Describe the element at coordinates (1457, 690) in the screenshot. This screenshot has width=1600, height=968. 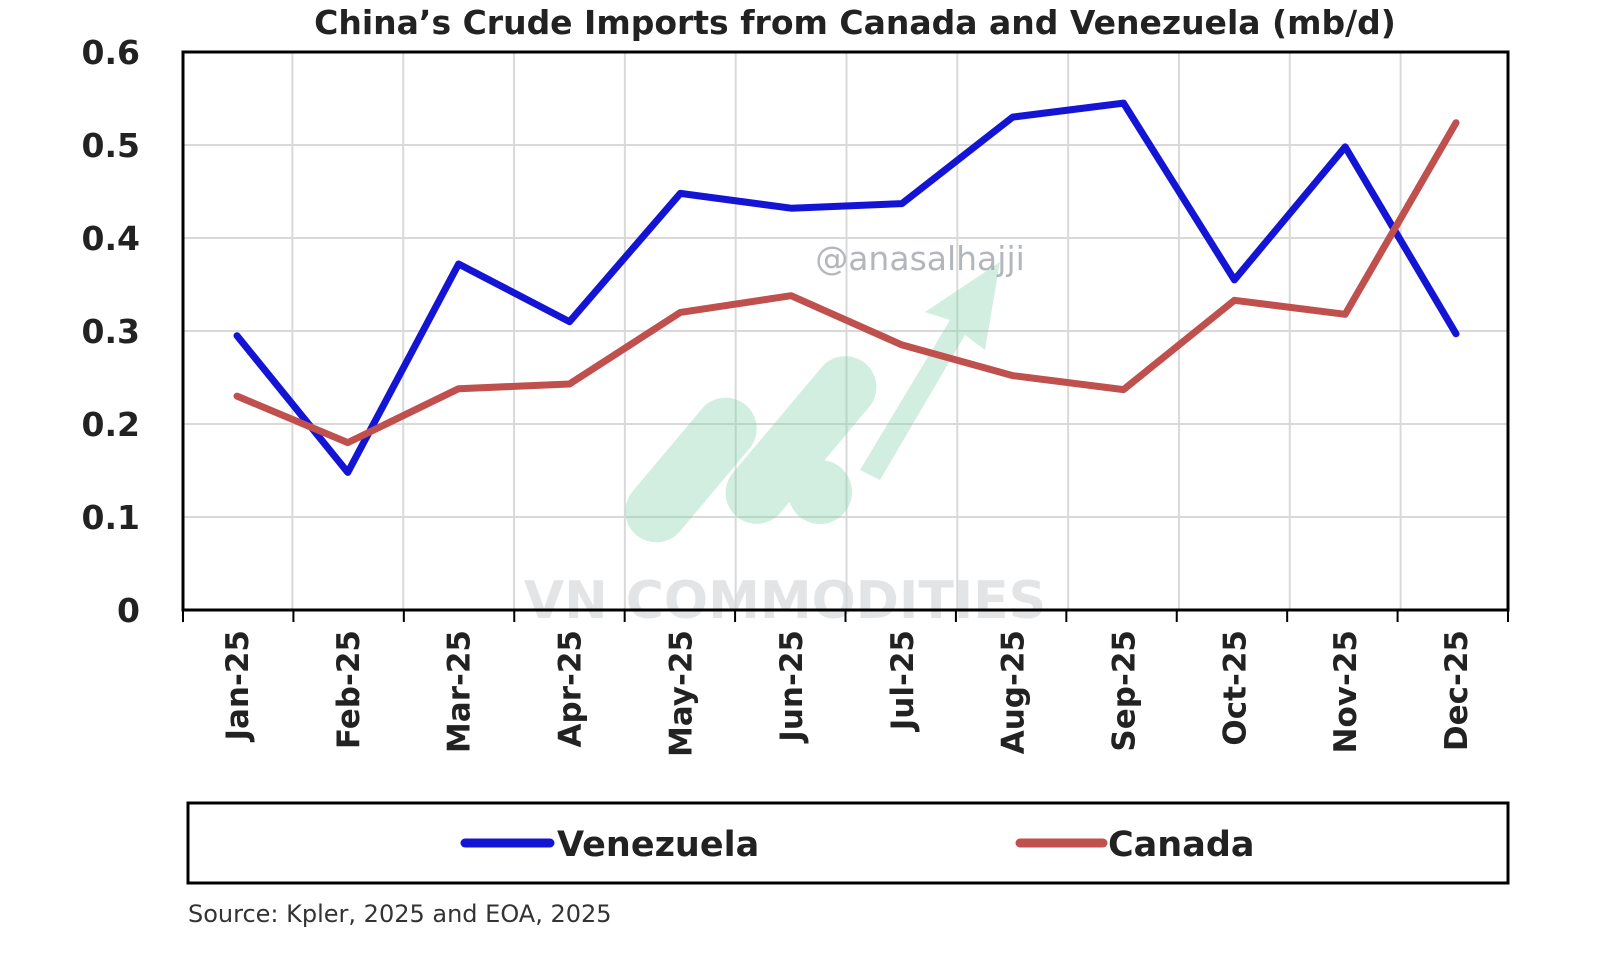
I see `x-tick-label: Dec-25` at that location.